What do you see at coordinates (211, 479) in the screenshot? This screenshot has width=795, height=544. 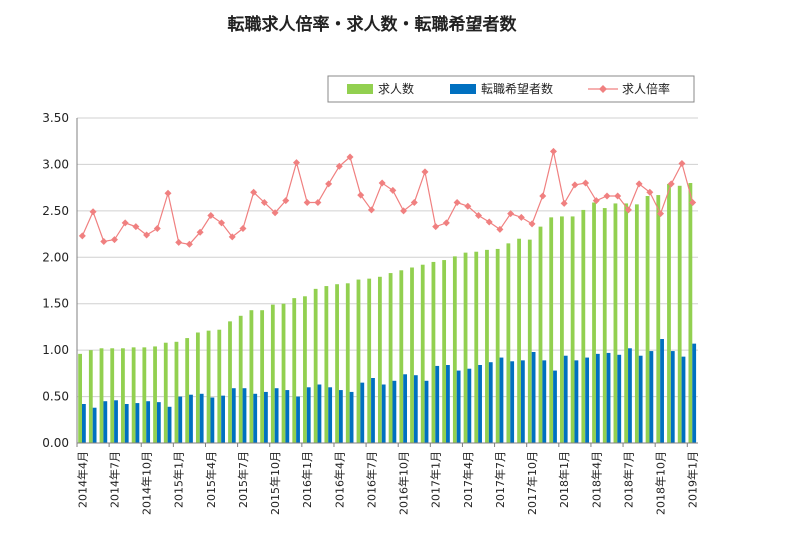 I see `x-tick-label: 2015年4月` at bounding box center [211, 479].